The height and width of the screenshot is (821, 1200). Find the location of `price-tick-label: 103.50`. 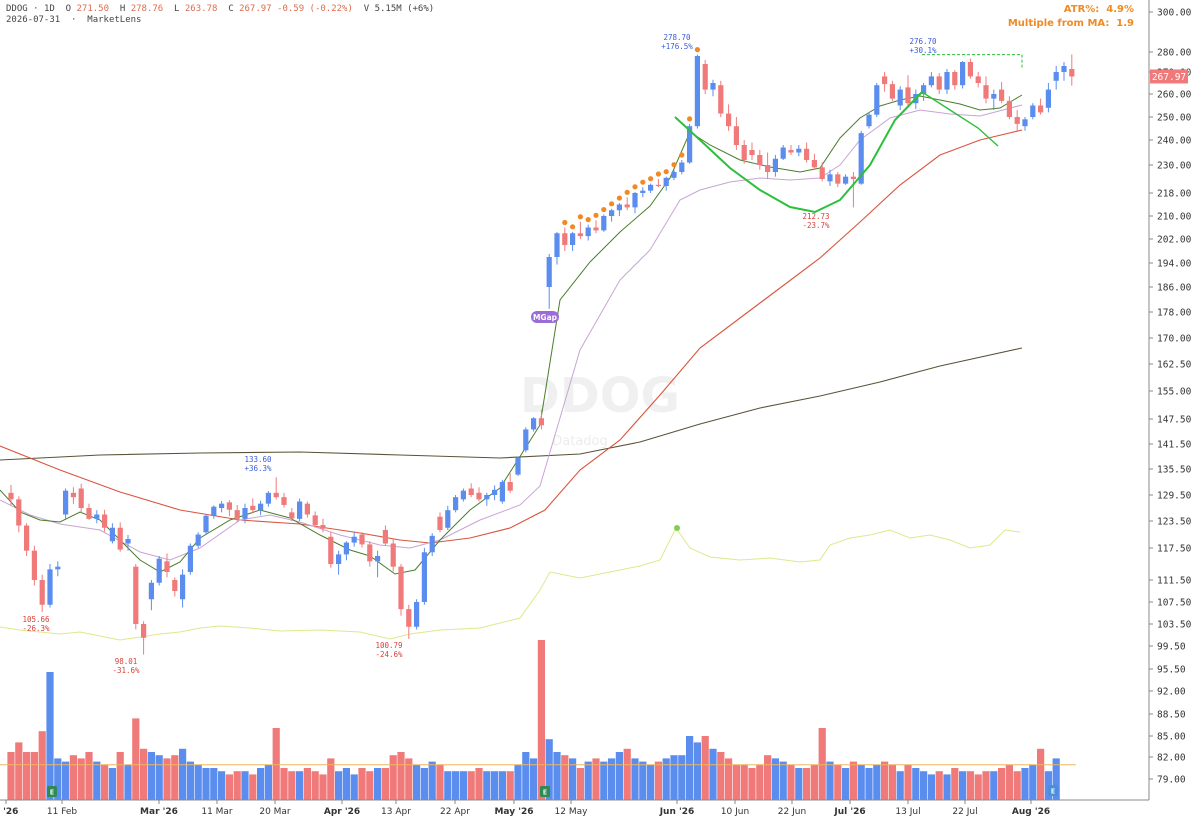

price-tick-label: 103.50 is located at coordinates (1174, 625).